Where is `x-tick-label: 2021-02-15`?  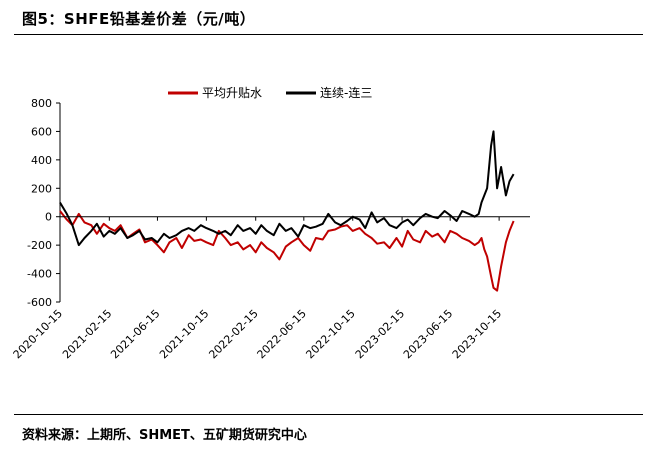
x-tick-label: 2021-02-15 is located at coordinates (87, 334).